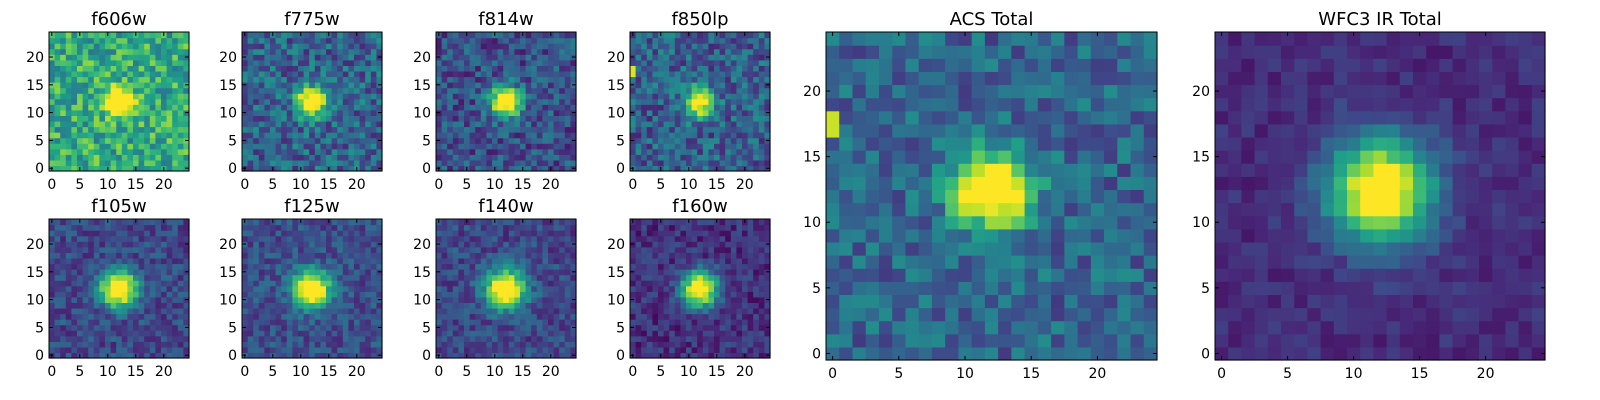 The height and width of the screenshot is (400, 1600). Describe the element at coordinates (505, 19) in the screenshot. I see `panel-title: f814w` at that location.